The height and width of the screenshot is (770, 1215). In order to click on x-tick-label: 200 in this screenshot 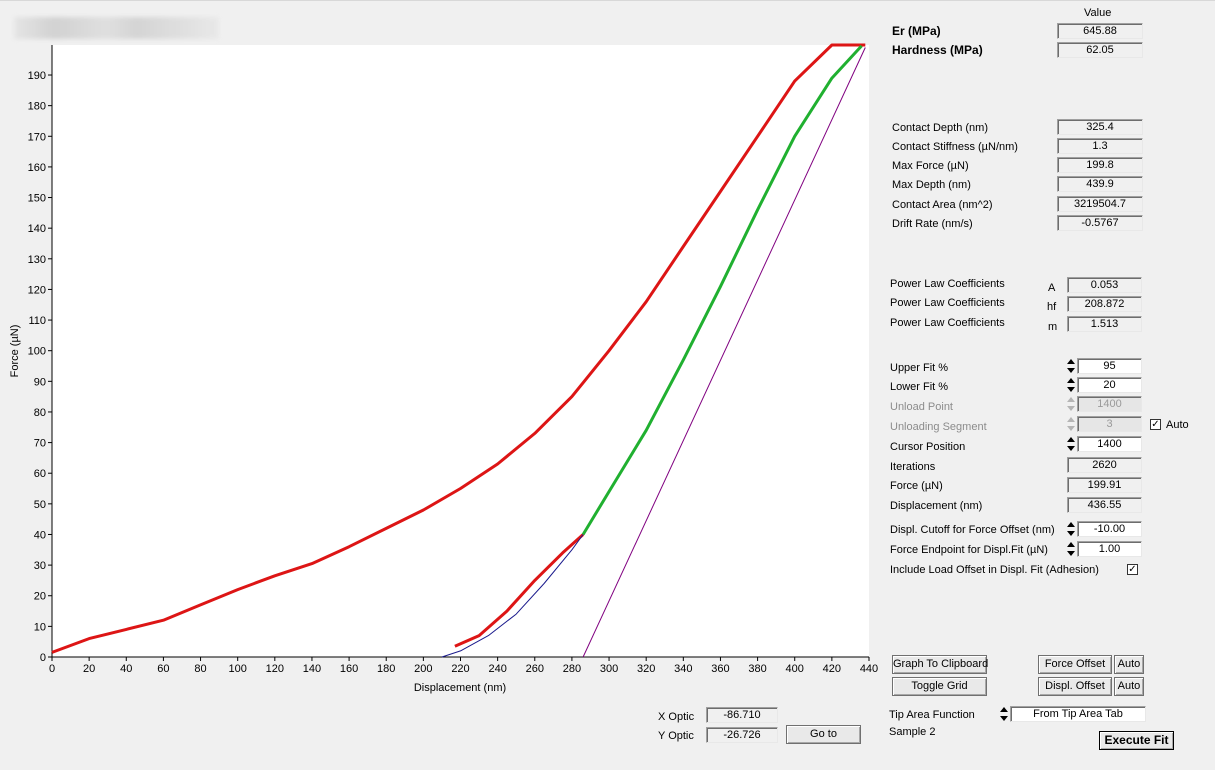, I will do `click(423, 669)`.